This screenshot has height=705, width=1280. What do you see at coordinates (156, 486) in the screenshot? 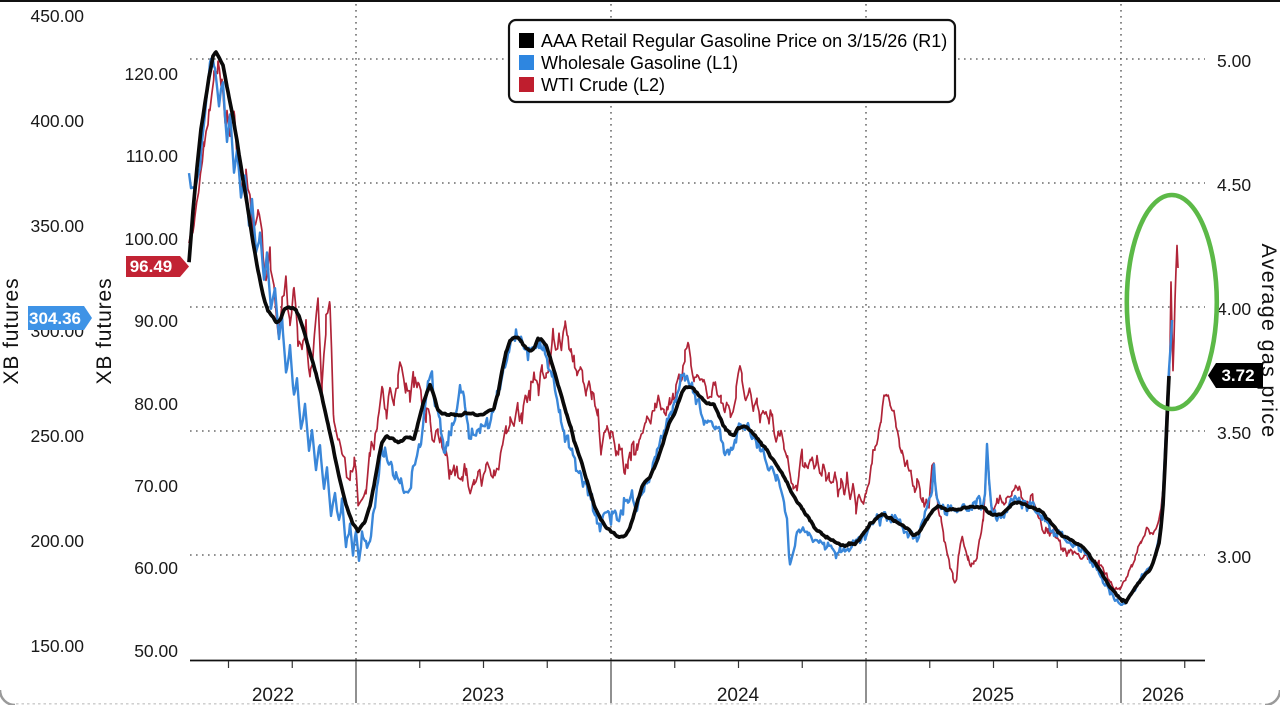
I see `svg-text: 70.00` at bounding box center [156, 486].